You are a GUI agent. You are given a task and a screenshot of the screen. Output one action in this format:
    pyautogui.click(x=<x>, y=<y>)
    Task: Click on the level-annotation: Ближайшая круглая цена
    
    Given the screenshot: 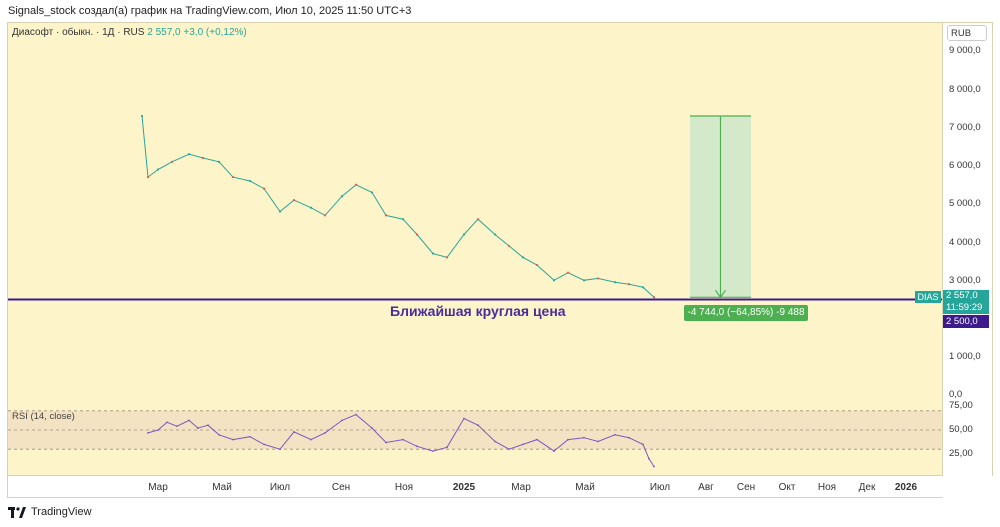 What is the action you would take?
    pyautogui.click(x=478, y=311)
    